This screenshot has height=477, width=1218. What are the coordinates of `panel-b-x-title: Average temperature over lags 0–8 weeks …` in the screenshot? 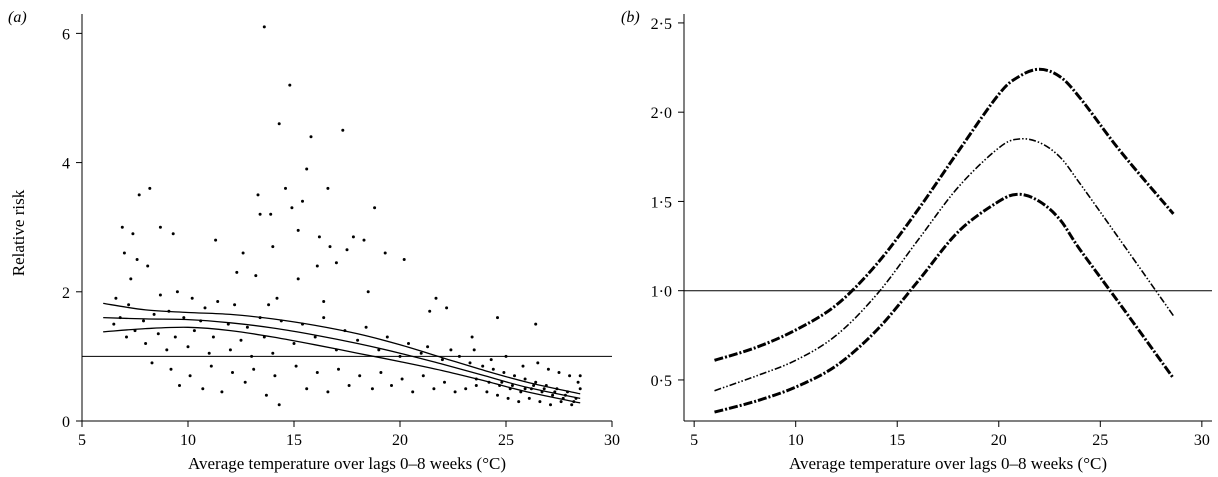 It's located at (948, 463).